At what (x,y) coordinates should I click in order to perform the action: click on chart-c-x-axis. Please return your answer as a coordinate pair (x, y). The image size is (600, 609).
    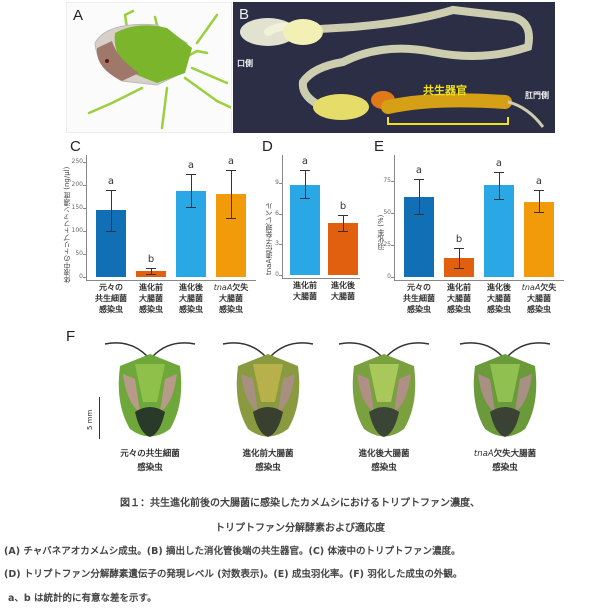
    Looking at the image, I should click on (171, 280).